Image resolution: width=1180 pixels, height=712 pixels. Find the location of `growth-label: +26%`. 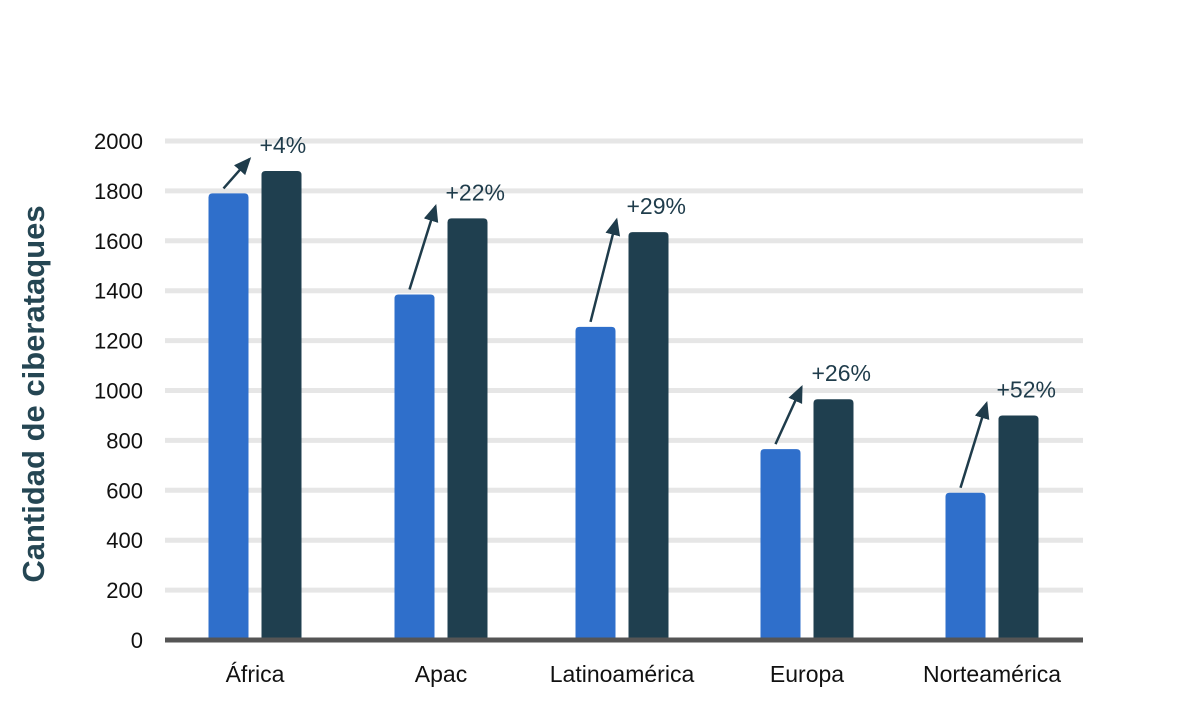

growth-label: +26% is located at coordinates (841, 373).